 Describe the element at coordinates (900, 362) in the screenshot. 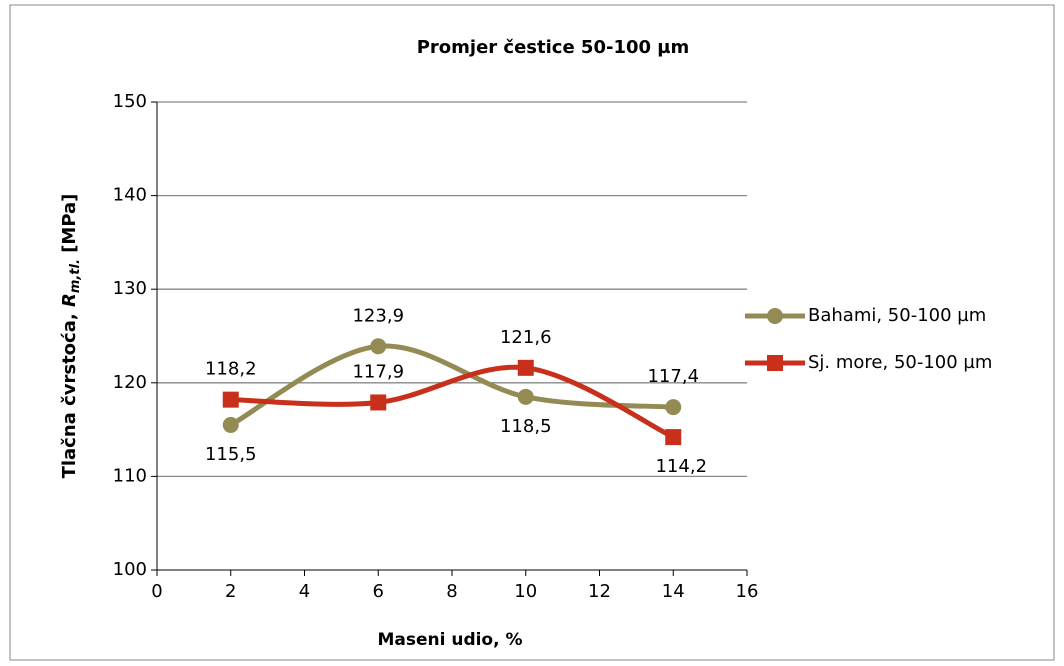

I see `legend-label: Sj. more, 50-100 µm` at that location.